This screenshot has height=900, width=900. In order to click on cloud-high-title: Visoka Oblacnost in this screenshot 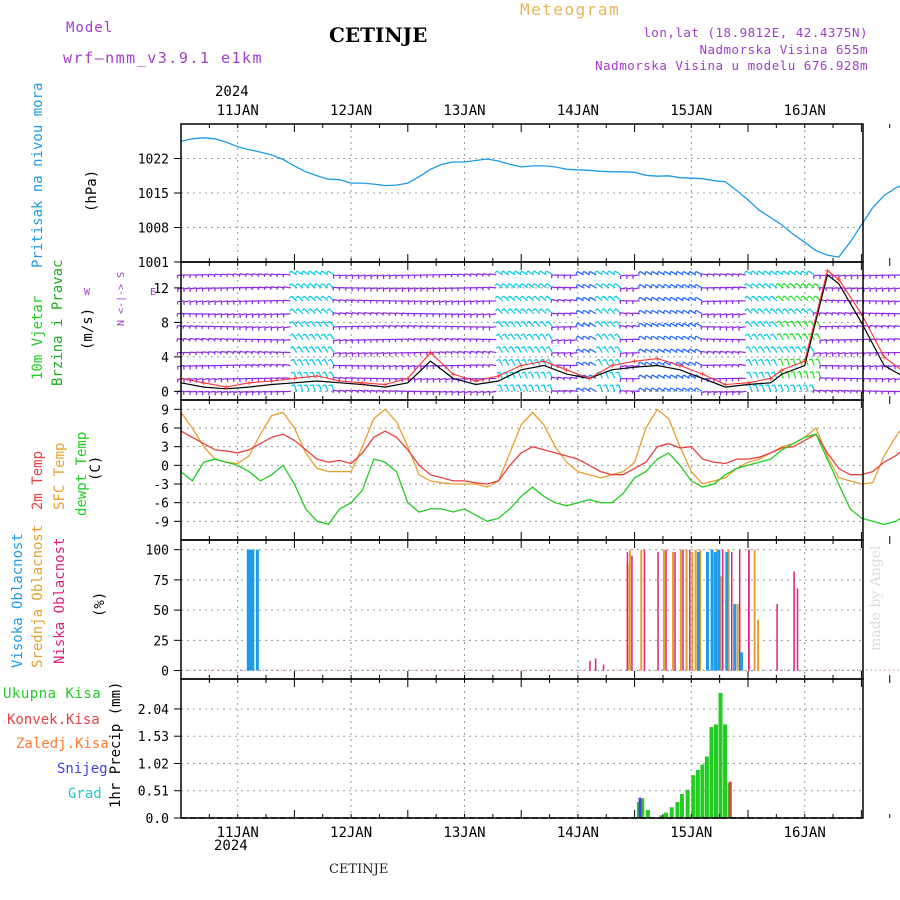, I will do `click(18, 600)`.